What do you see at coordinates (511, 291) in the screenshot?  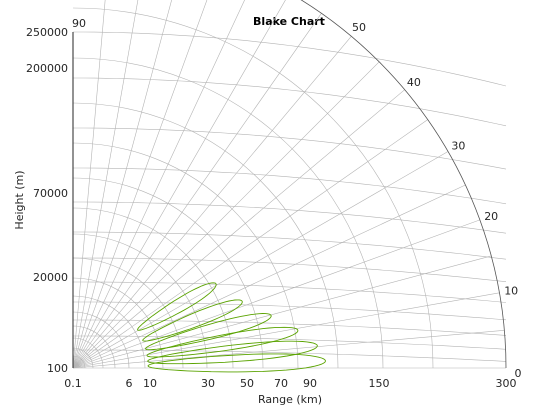 I see `elevation-angle-label: 10` at bounding box center [511, 291].